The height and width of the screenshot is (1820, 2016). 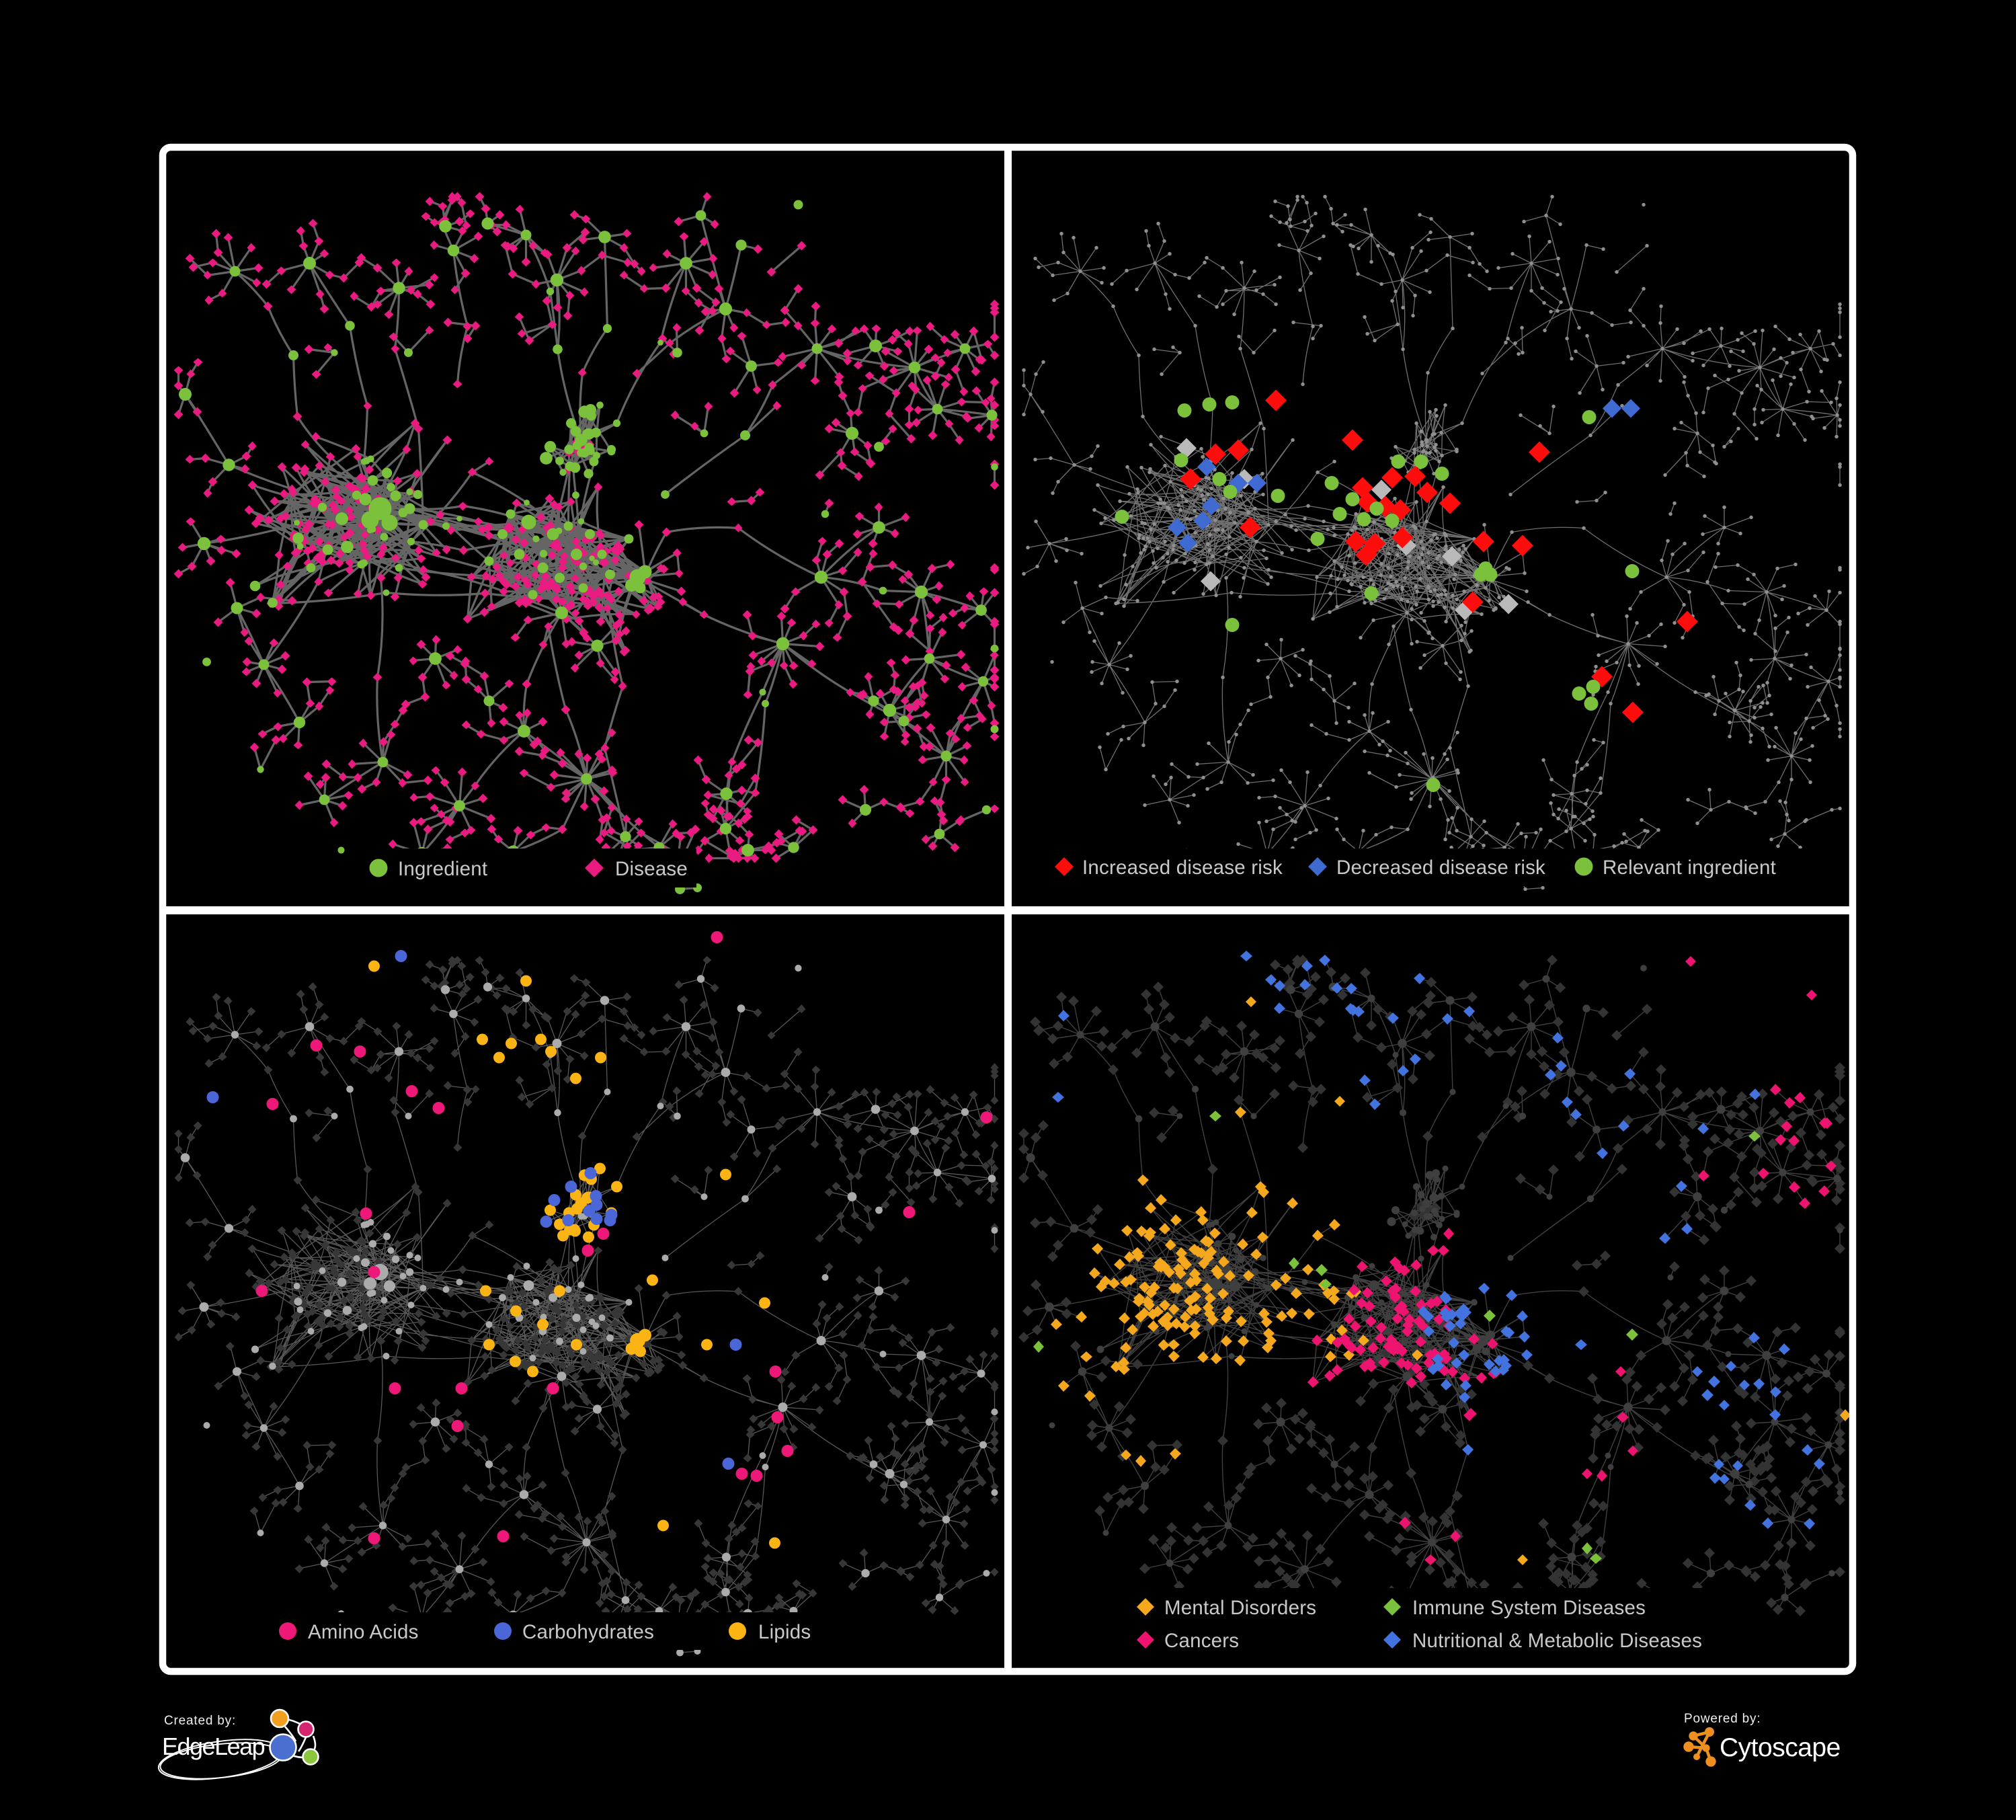 I want to click on svg-text: Lipids, so click(x=784, y=1632).